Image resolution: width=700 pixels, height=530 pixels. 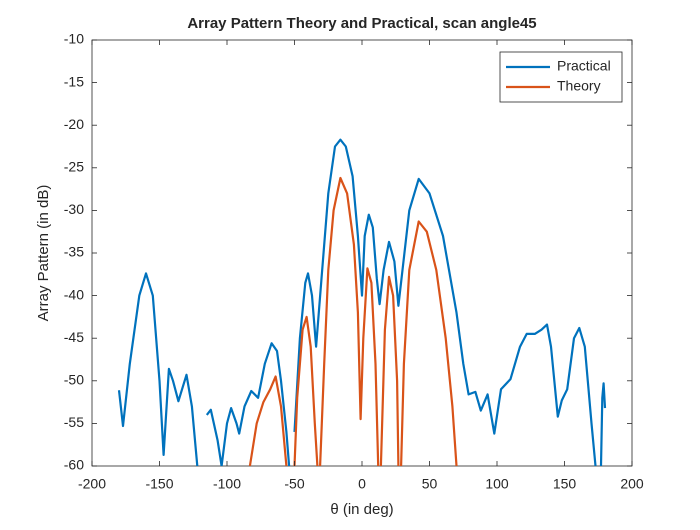 What do you see at coordinates (430, 484) in the screenshot?
I see `x-tick-label: 50` at bounding box center [430, 484].